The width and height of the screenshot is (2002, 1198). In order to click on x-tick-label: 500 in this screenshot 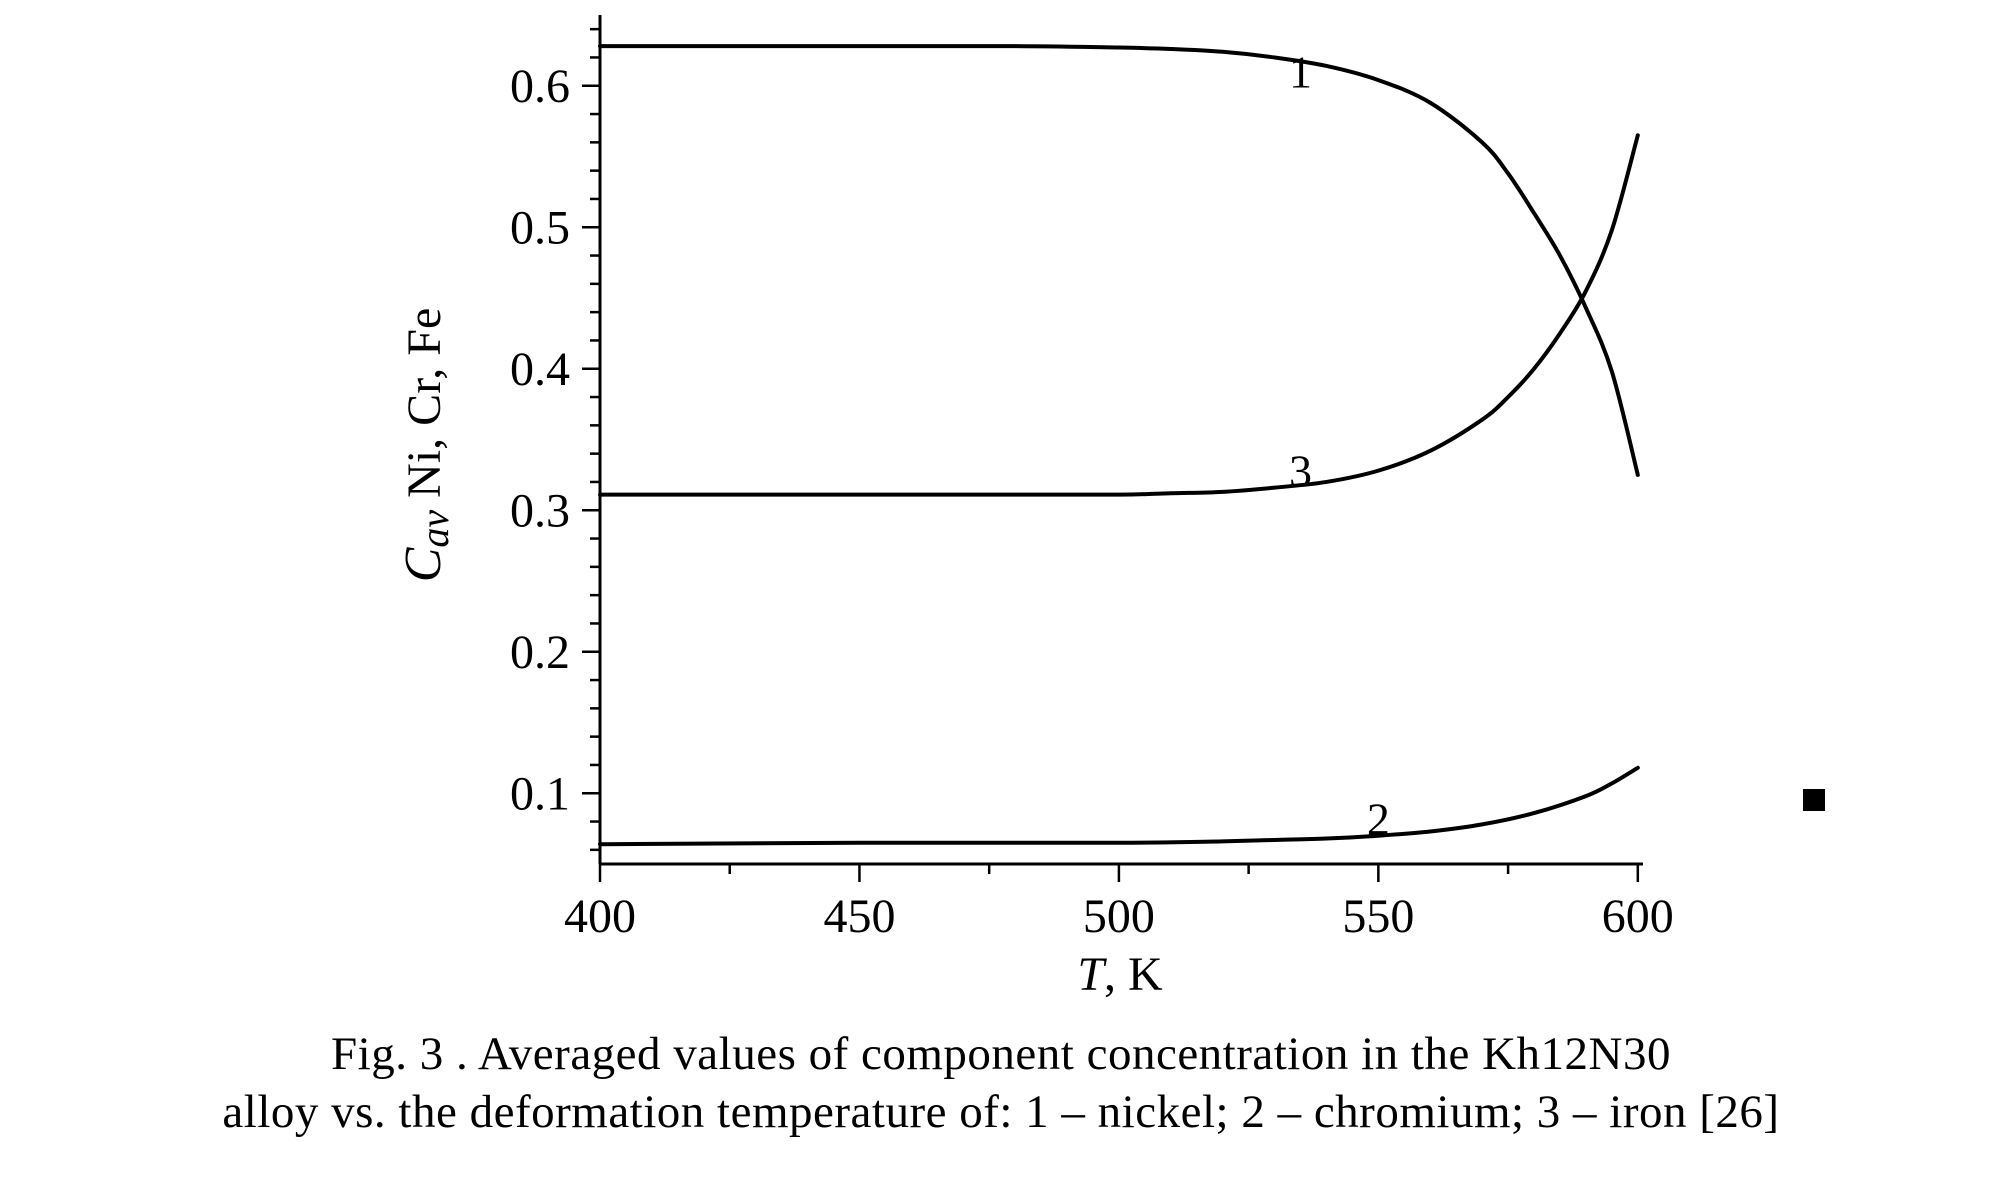, I will do `click(1119, 916)`.